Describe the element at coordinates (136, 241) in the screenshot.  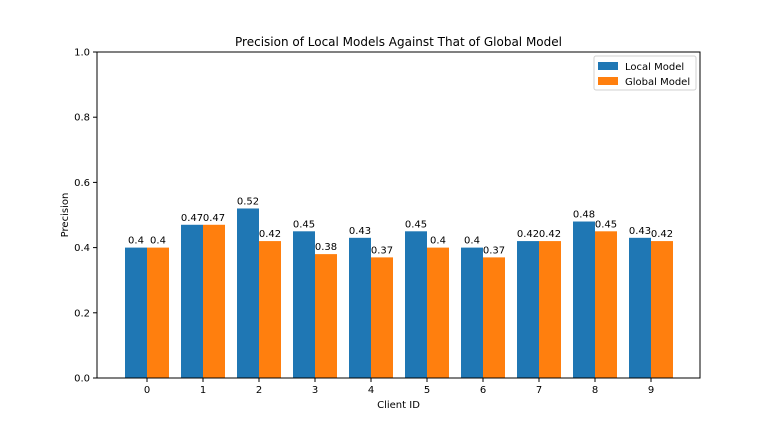
I see `bar-label-local-model-0: 0.4` at that location.